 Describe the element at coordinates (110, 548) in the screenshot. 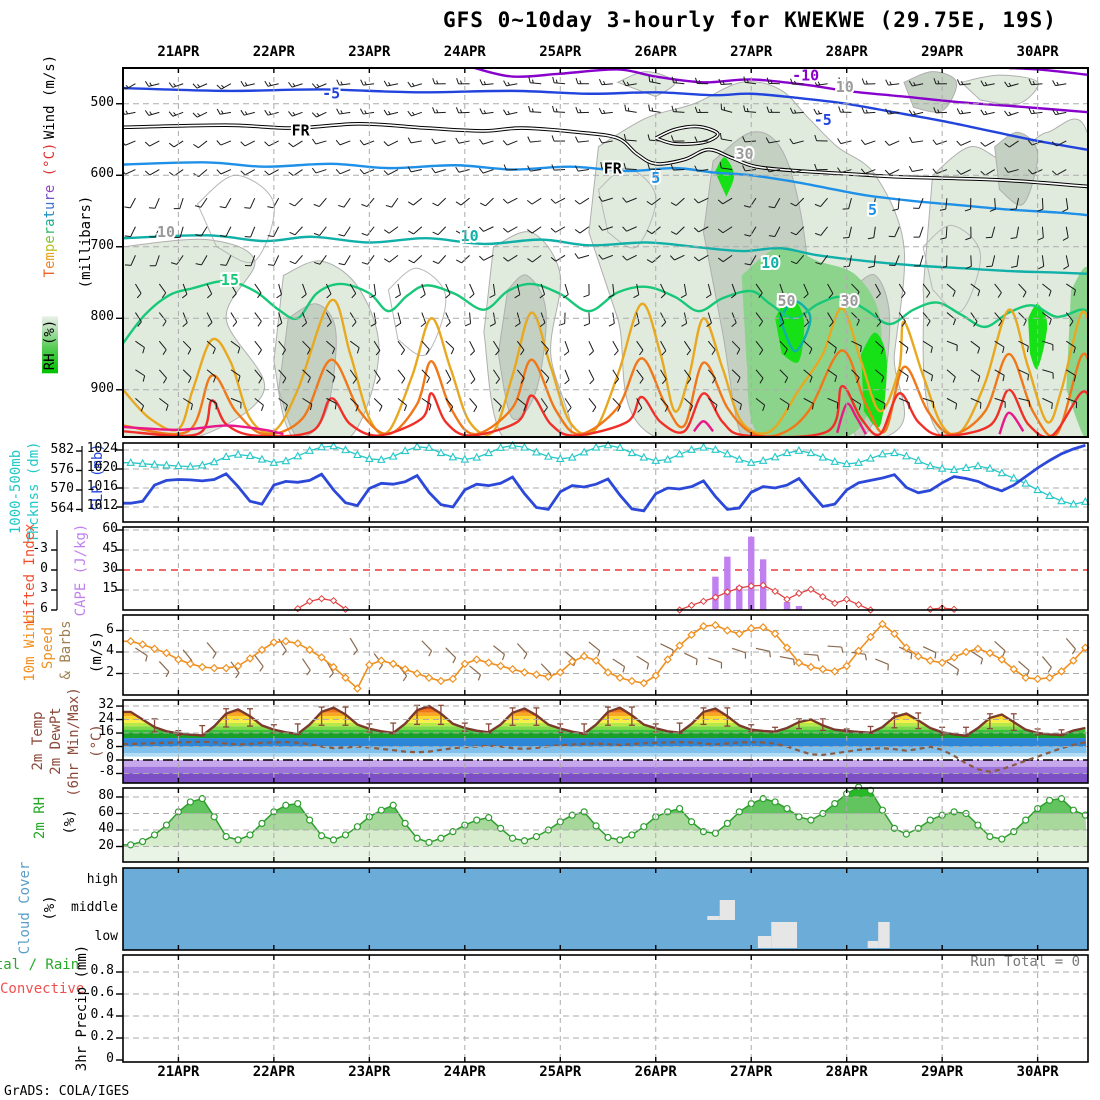

I see `cape-tick: 45` at that location.